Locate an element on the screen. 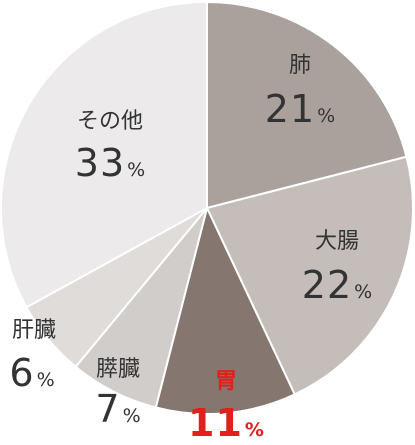 This screenshot has height=445, width=415. label-lung: 肺 21% is located at coordinates (300, 92).